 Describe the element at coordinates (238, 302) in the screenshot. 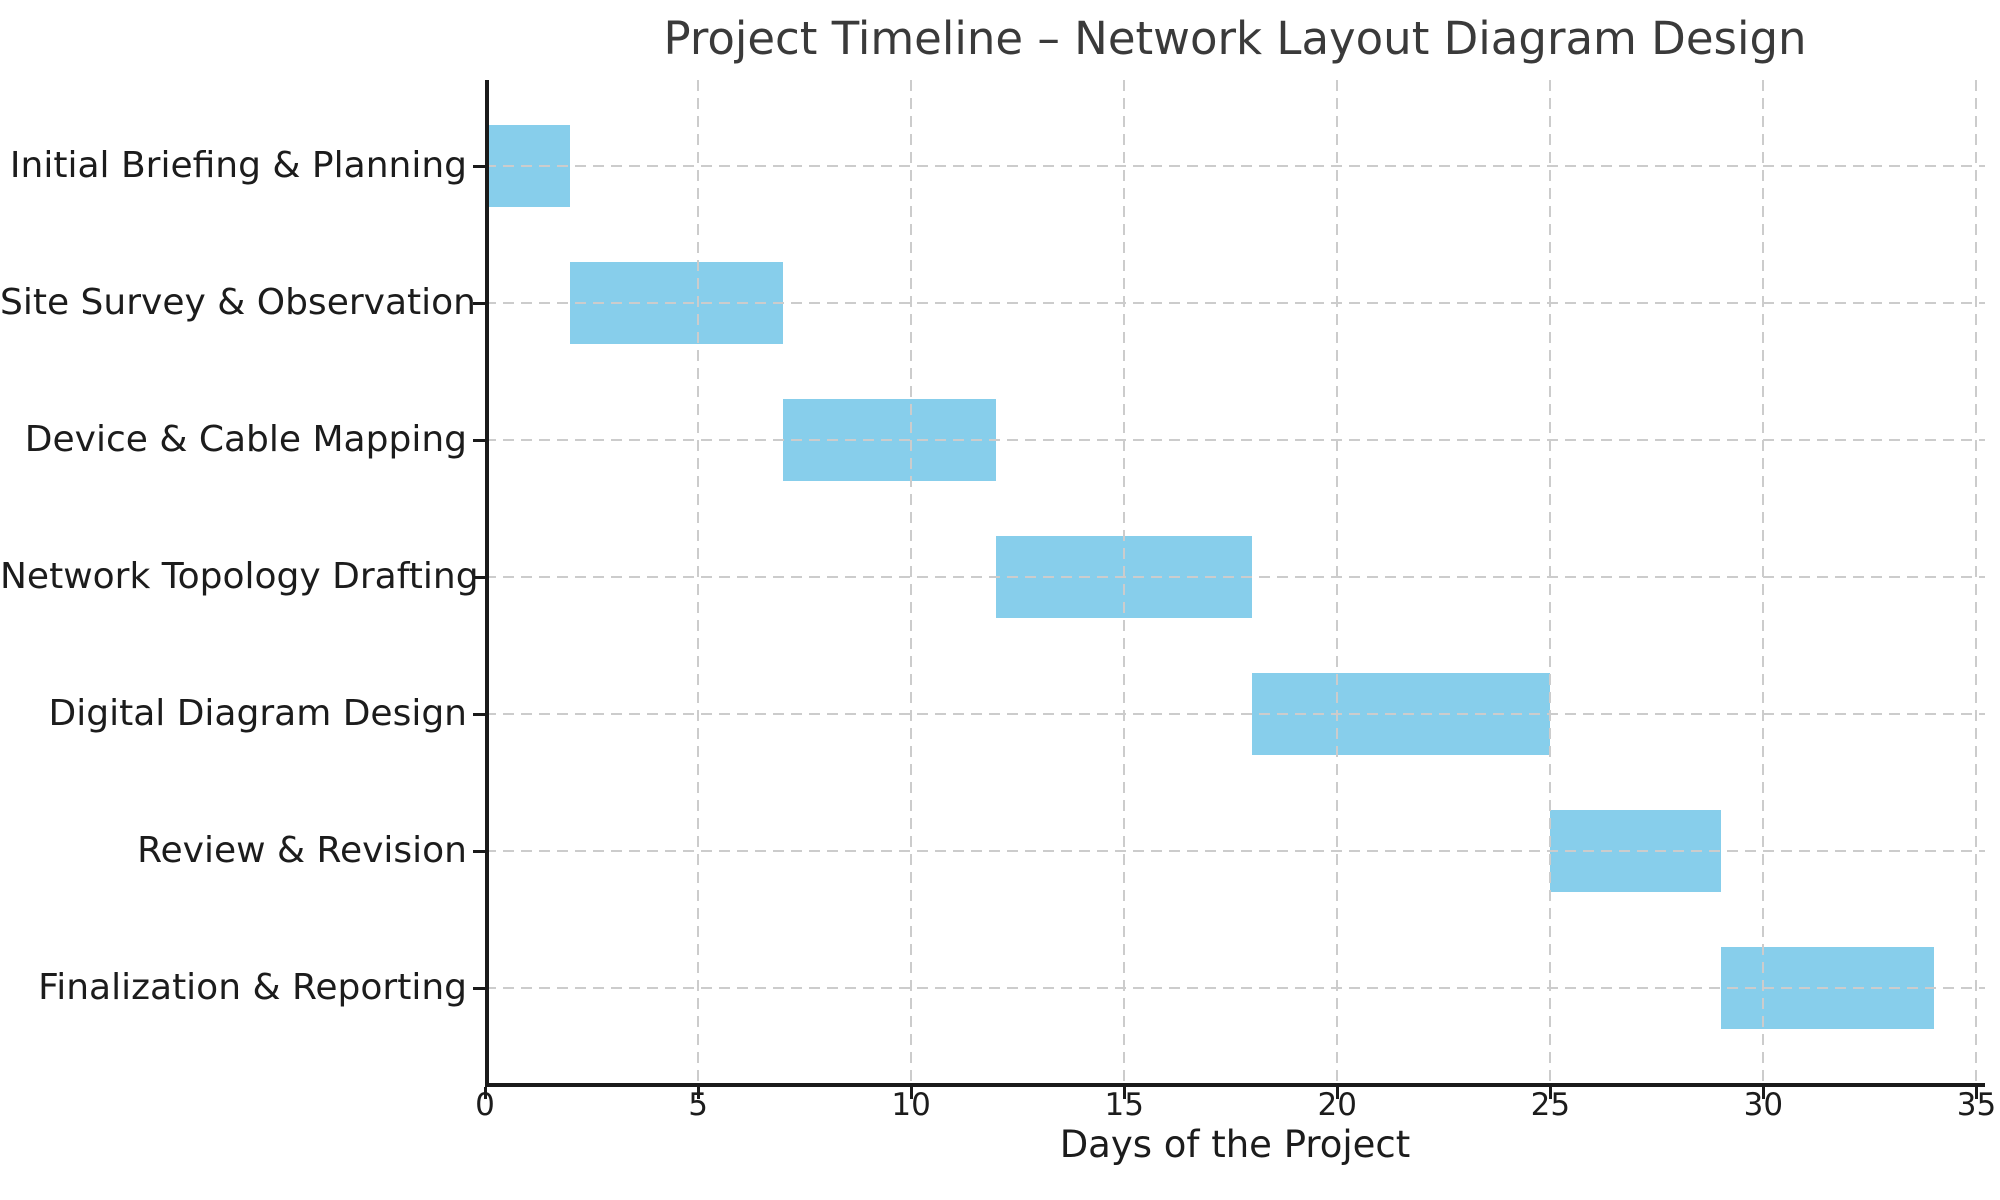

I see `category-label: Site Survey & Observation` at that location.